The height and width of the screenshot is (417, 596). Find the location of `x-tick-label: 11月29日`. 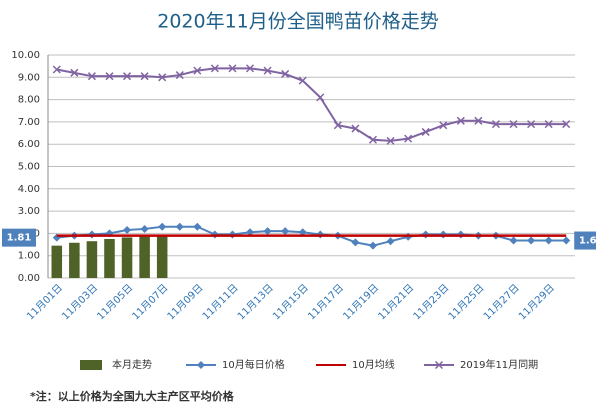

x-tick-label: 11月29日 is located at coordinates (536, 302).